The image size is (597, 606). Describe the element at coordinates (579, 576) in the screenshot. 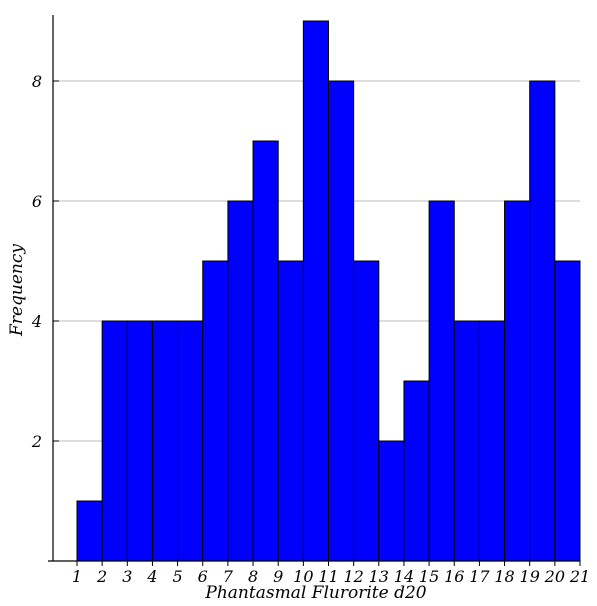

I see `x-tick-label: 21` at that location.